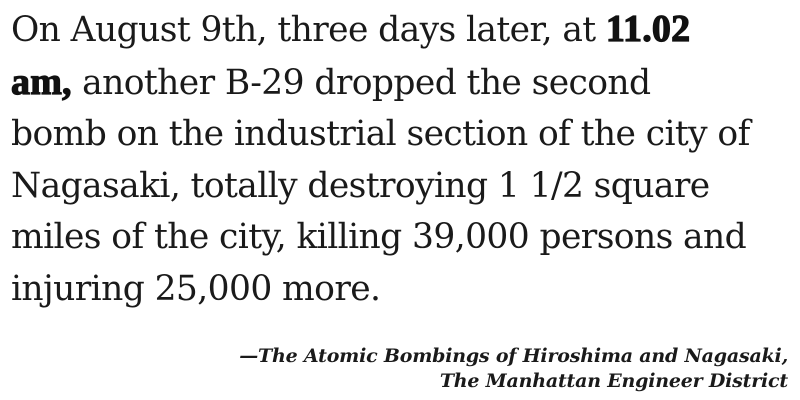  I want to click on attribution-author: The Manhattan Engineer District, so click(613, 381).